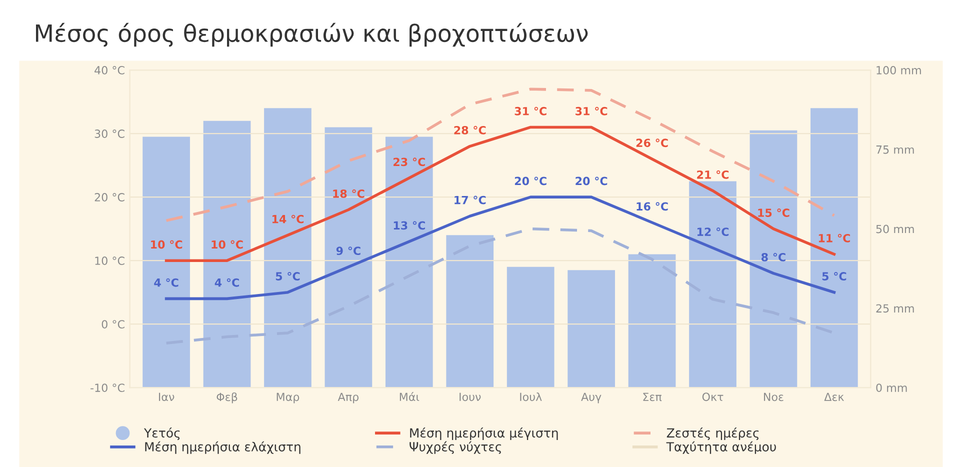  What do you see at coordinates (895, 229) in the screenshot?
I see `y2-tick-label: 50 mm` at bounding box center [895, 229].